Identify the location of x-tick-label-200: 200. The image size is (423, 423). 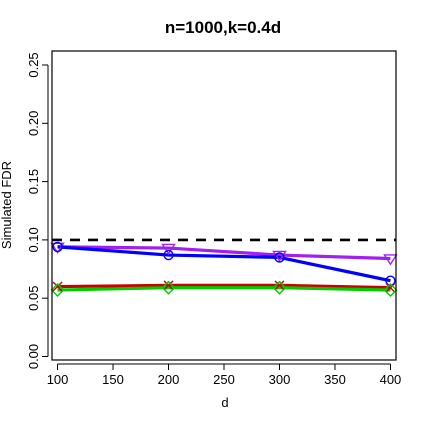
(169, 379).